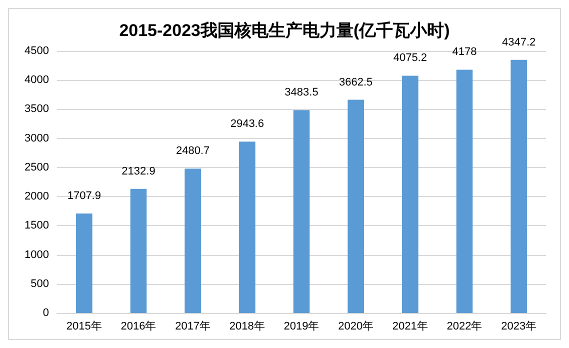  Describe the element at coordinates (247, 124) in the screenshot. I see `data-label: 2943.6` at that location.